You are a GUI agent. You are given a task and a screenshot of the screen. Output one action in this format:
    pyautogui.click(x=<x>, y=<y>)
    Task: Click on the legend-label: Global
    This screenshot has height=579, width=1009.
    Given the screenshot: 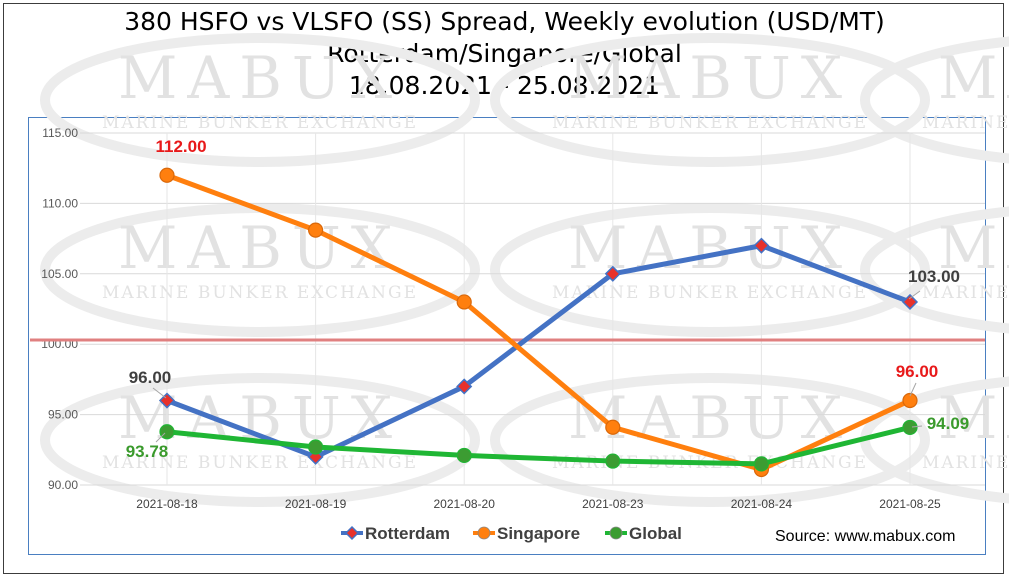 What is the action you would take?
    pyautogui.click(x=655, y=533)
    